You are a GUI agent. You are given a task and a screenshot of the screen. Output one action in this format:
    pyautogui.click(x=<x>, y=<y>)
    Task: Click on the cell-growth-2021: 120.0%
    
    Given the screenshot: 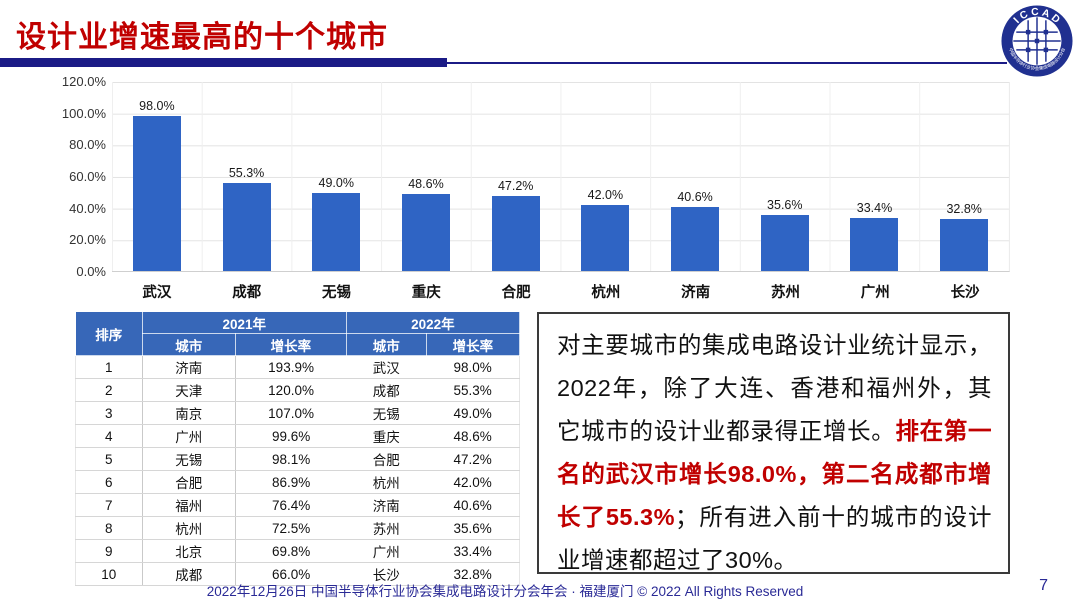 What is the action you would take?
    pyautogui.click(x=291, y=390)
    